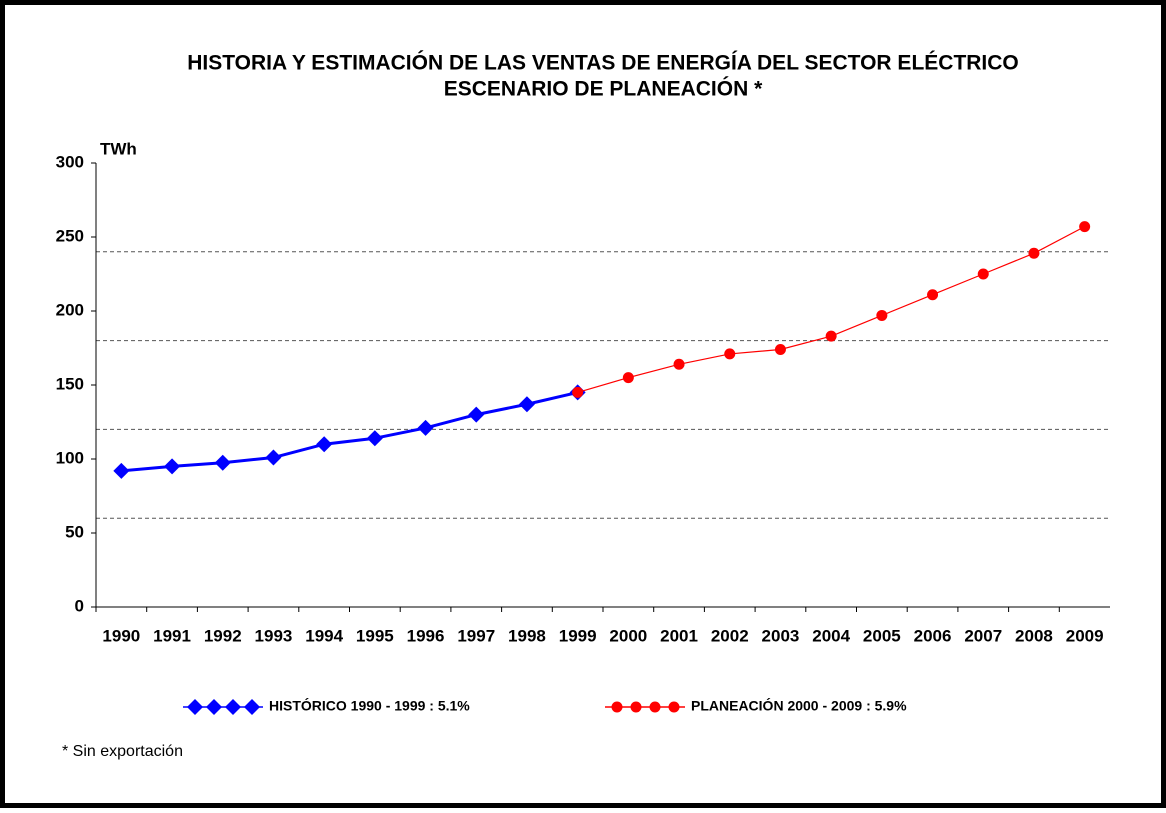 The height and width of the screenshot is (813, 1166). What do you see at coordinates (369, 705) in the screenshot?
I see `legend-label: HISTÓRICO 1990 - 1999 : 5.1%` at bounding box center [369, 705].